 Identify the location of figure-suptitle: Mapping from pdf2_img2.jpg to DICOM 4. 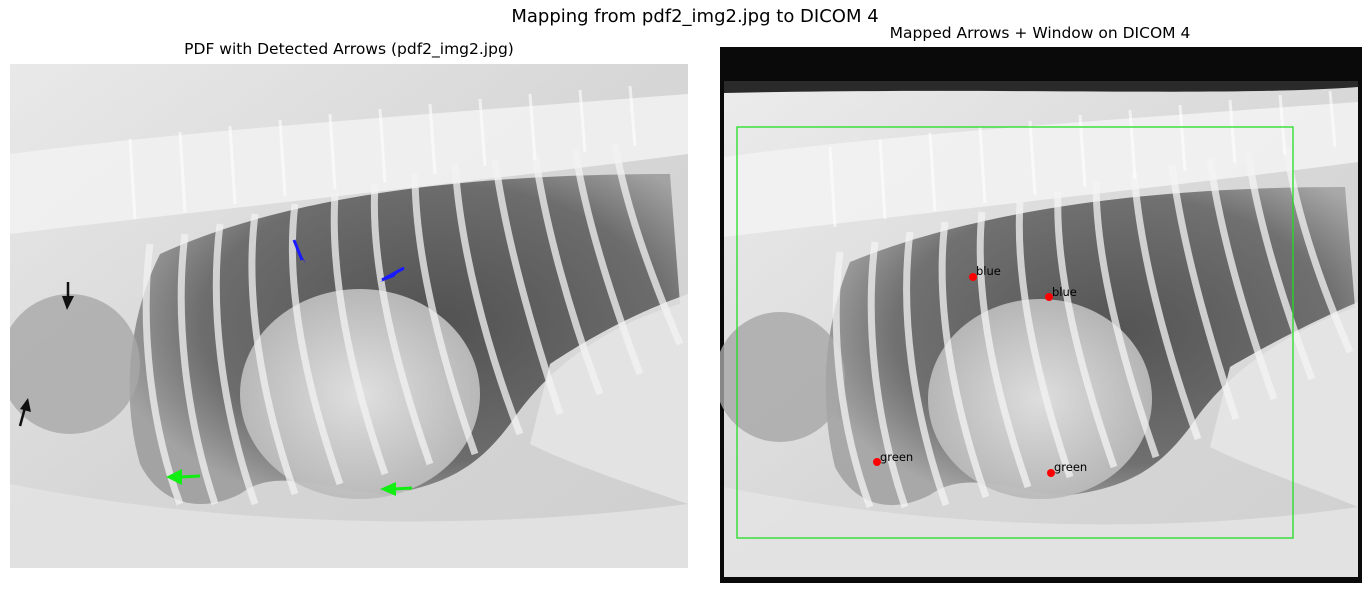
(695, 16).